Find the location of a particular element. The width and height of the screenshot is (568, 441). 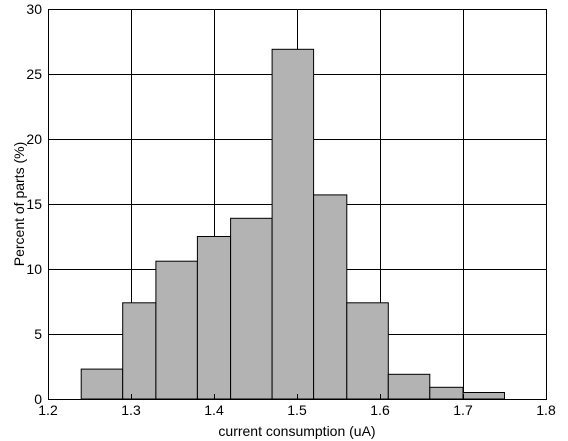

x-tick-labels: 1.2 1.3 1.4 1.5 1.6 1.7 1.8 is located at coordinates (297, 410).